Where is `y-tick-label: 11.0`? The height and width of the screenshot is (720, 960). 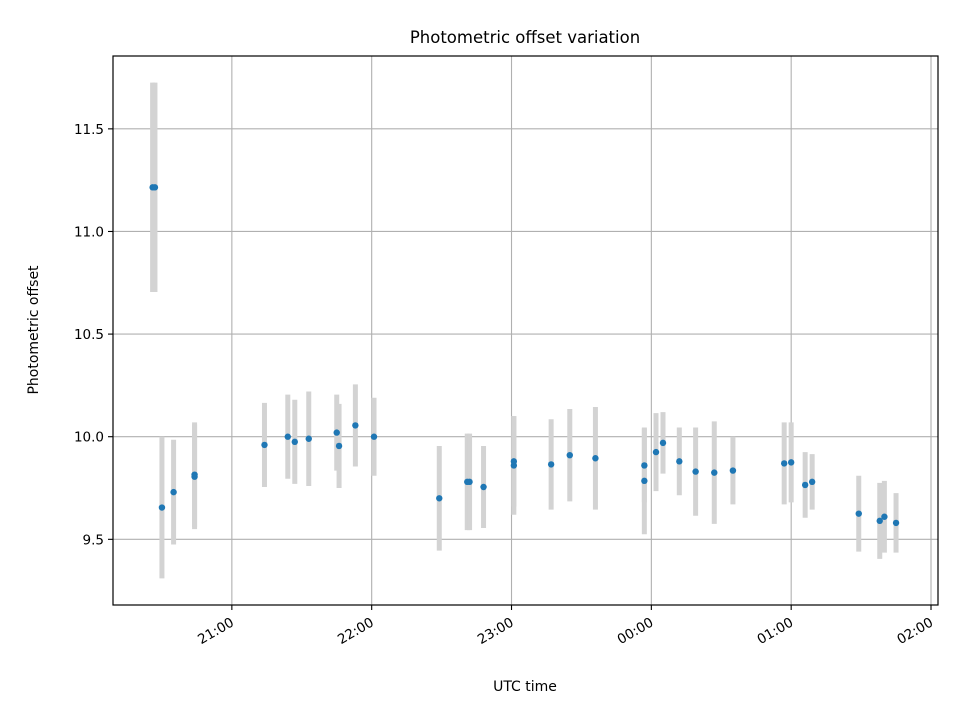
y-tick-label: 11.0 is located at coordinates (89, 232).